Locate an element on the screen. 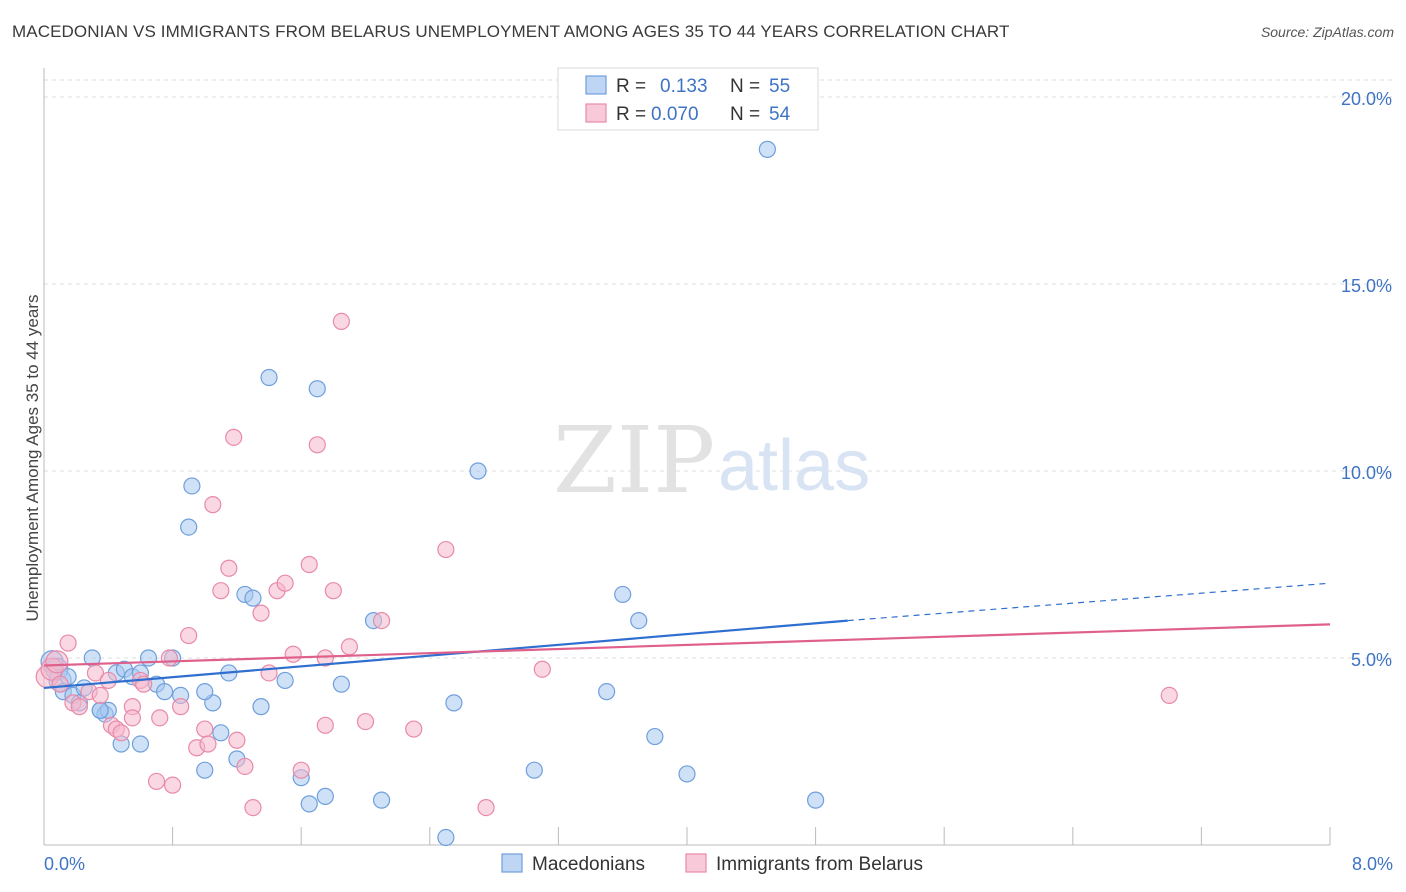 This screenshot has width=1406, height=892. trend-line-macedonians is located at coordinates (445, 654).